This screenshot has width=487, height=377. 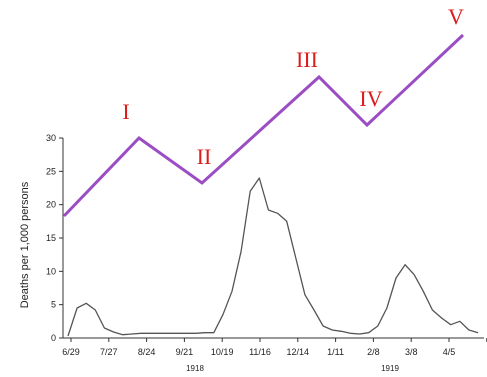 What do you see at coordinates (109, 352) in the screenshot?
I see `x-tick-label: 7/27` at bounding box center [109, 352].